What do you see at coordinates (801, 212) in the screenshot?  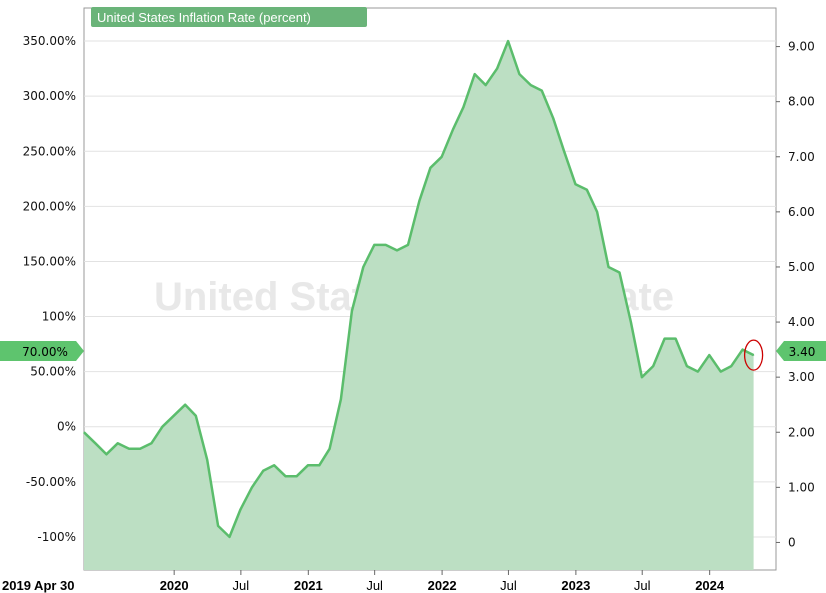 I see `right-tick-label: 6.00` at bounding box center [801, 212].